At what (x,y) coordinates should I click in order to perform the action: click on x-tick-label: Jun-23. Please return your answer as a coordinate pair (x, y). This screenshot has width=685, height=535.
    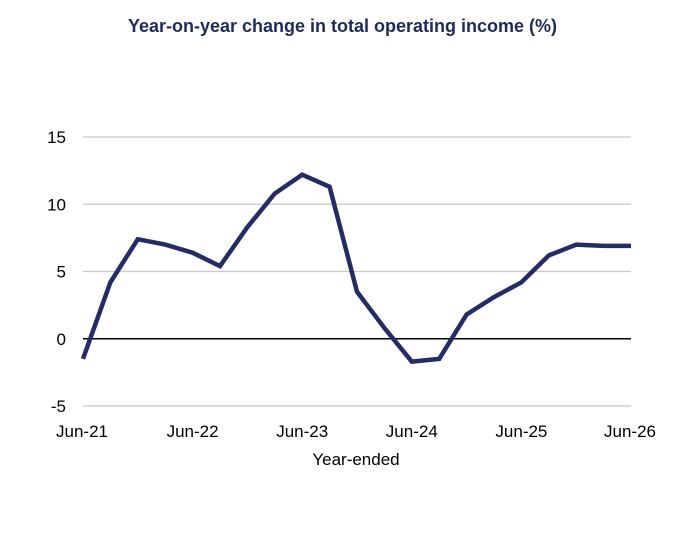
    Looking at the image, I should click on (302, 431).